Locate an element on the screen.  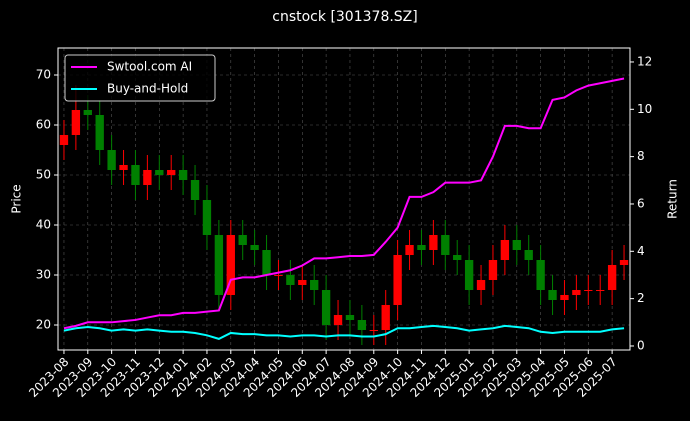
y2-tick-label: 10 is located at coordinates (644, 109).